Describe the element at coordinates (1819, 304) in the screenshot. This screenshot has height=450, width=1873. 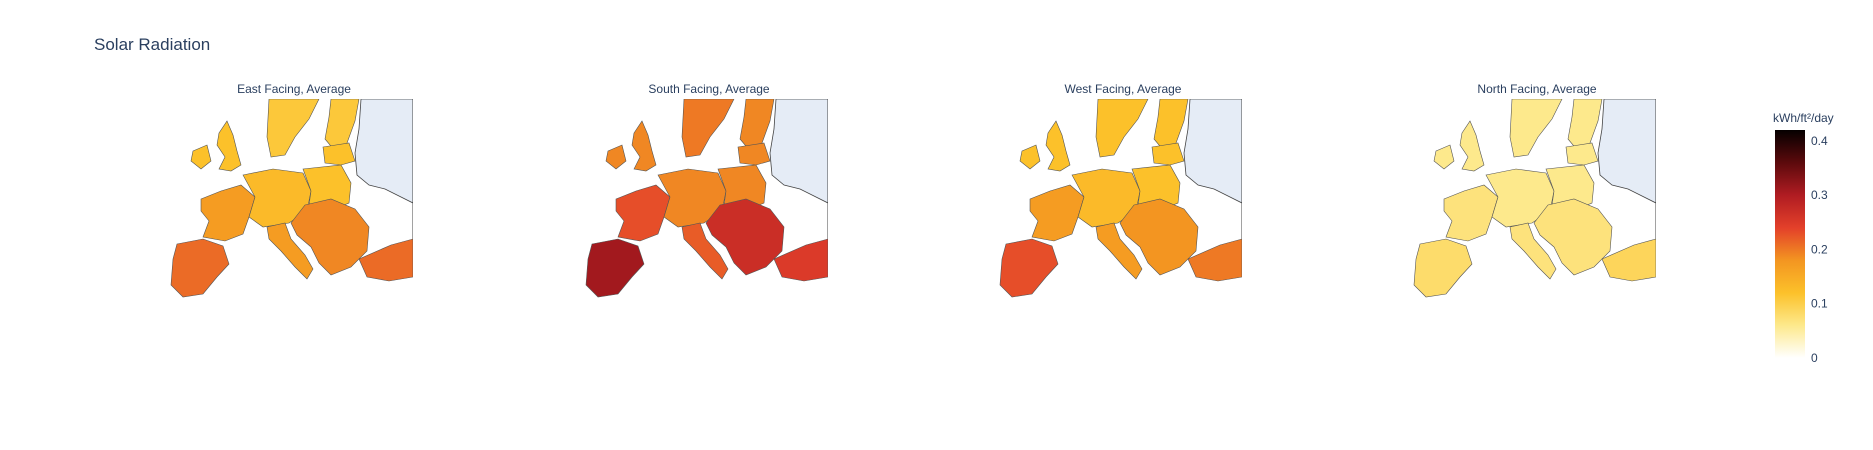
I see `colorbar-tick-label: 0.1` at that location.